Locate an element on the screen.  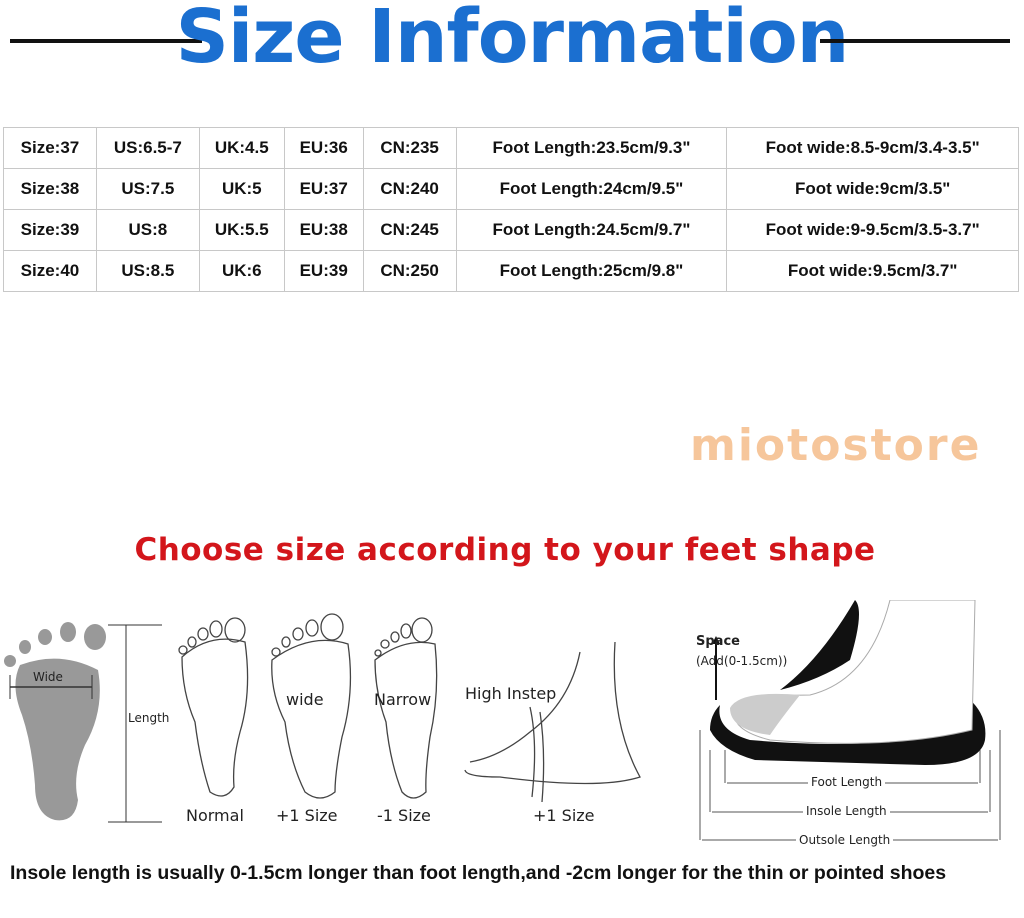
table-cell: UK:4.5 is located at coordinates (241, 148).